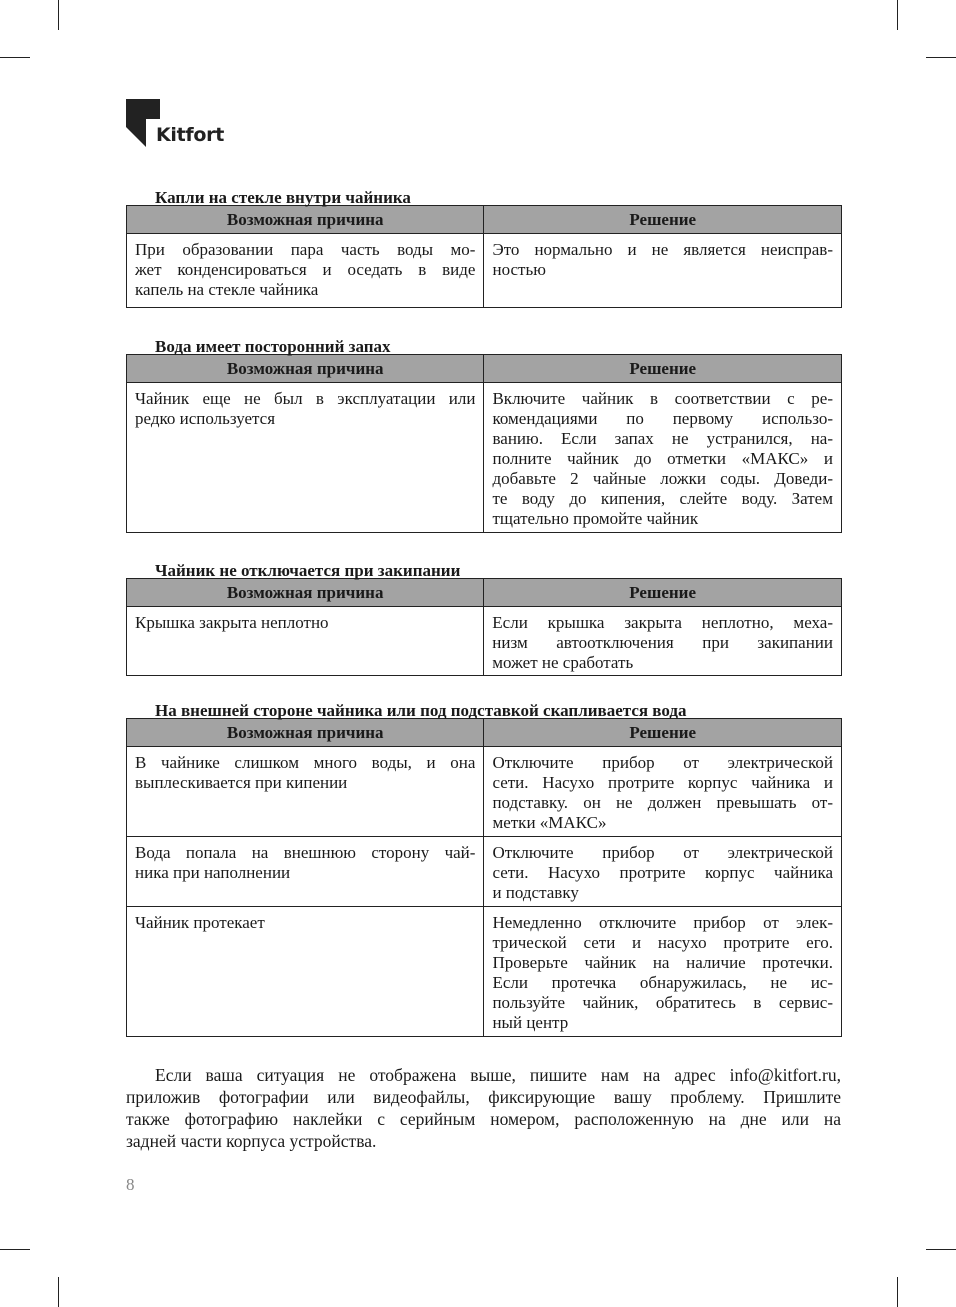  What do you see at coordinates (662, 622) in the screenshot?
I see `text-line: Если крышка закрыта неплотно, меха-` at bounding box center [662, 622].